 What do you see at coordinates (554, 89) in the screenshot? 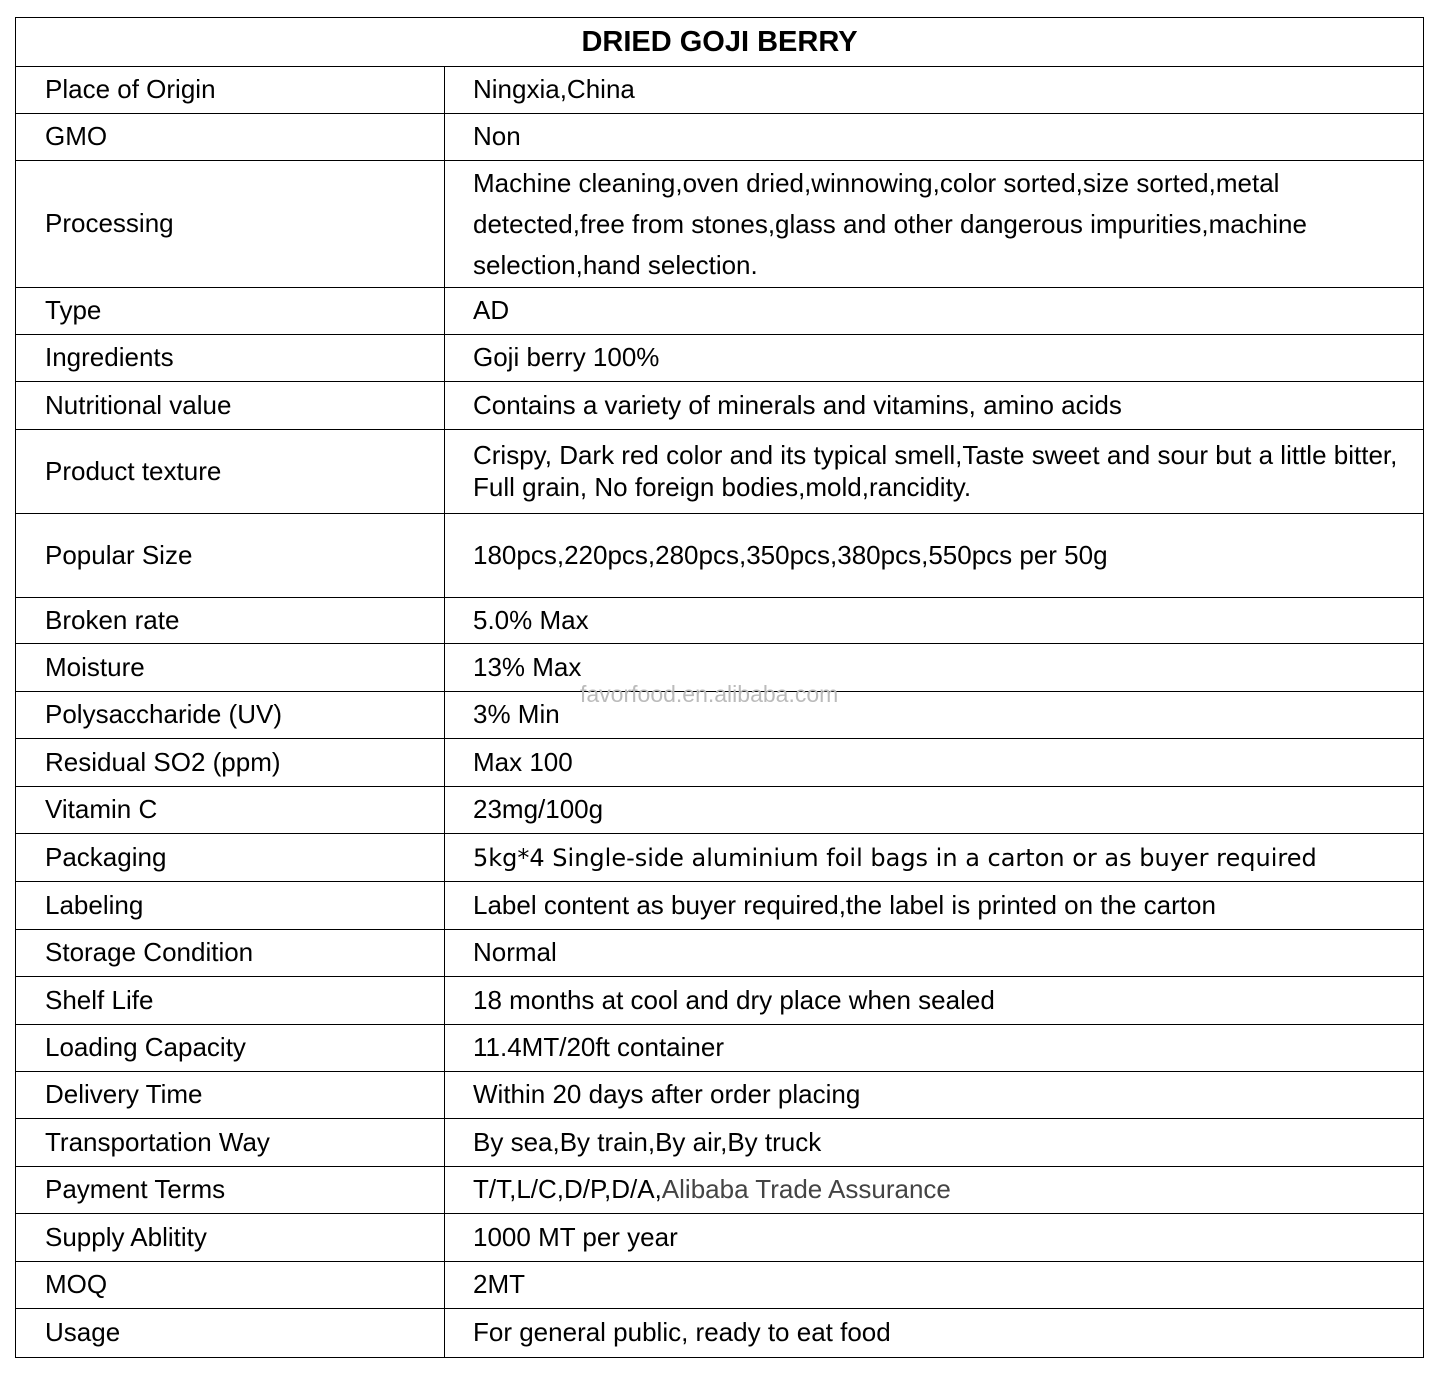
I see `row-value-text: Ningxia,China` at bounding box center [554, 89].